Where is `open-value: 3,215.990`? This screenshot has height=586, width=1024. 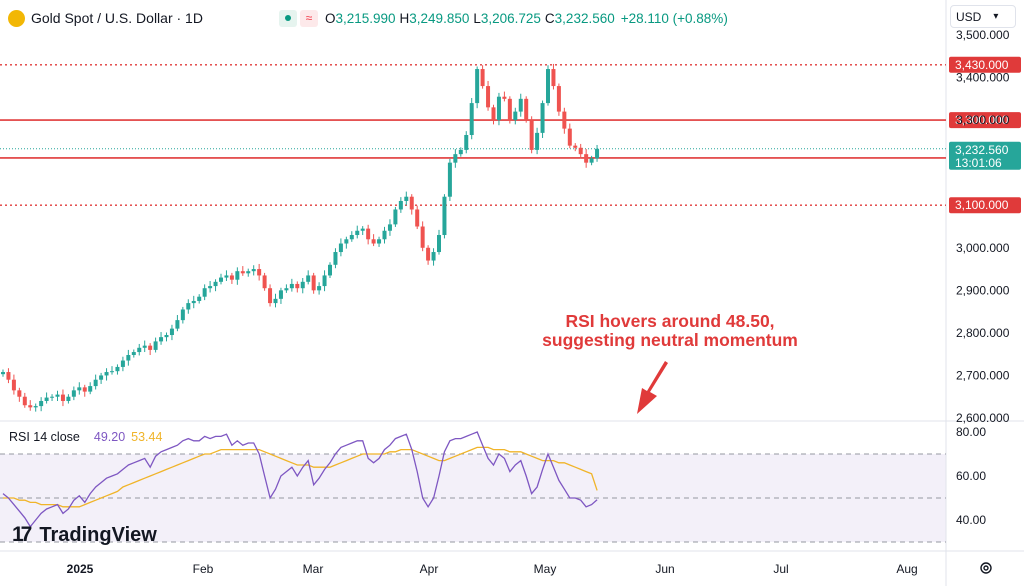
open-value: 3,215.990 is located at coordinates (365, 18).